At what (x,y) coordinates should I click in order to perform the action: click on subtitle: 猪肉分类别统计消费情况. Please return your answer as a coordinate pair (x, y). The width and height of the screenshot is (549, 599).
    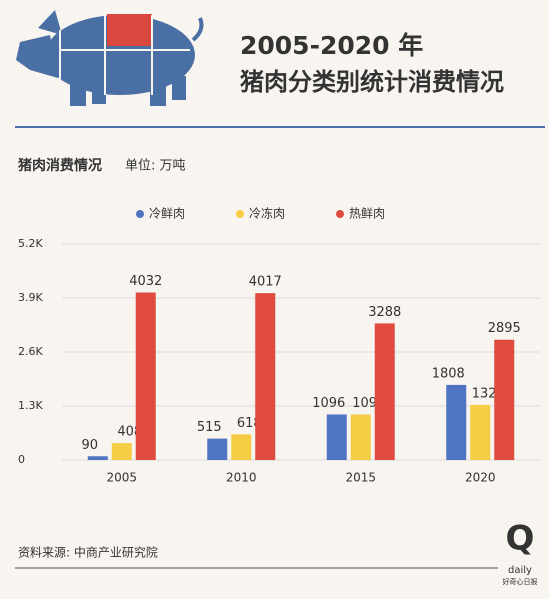
    Looking at the image, I should click on (372, 82).